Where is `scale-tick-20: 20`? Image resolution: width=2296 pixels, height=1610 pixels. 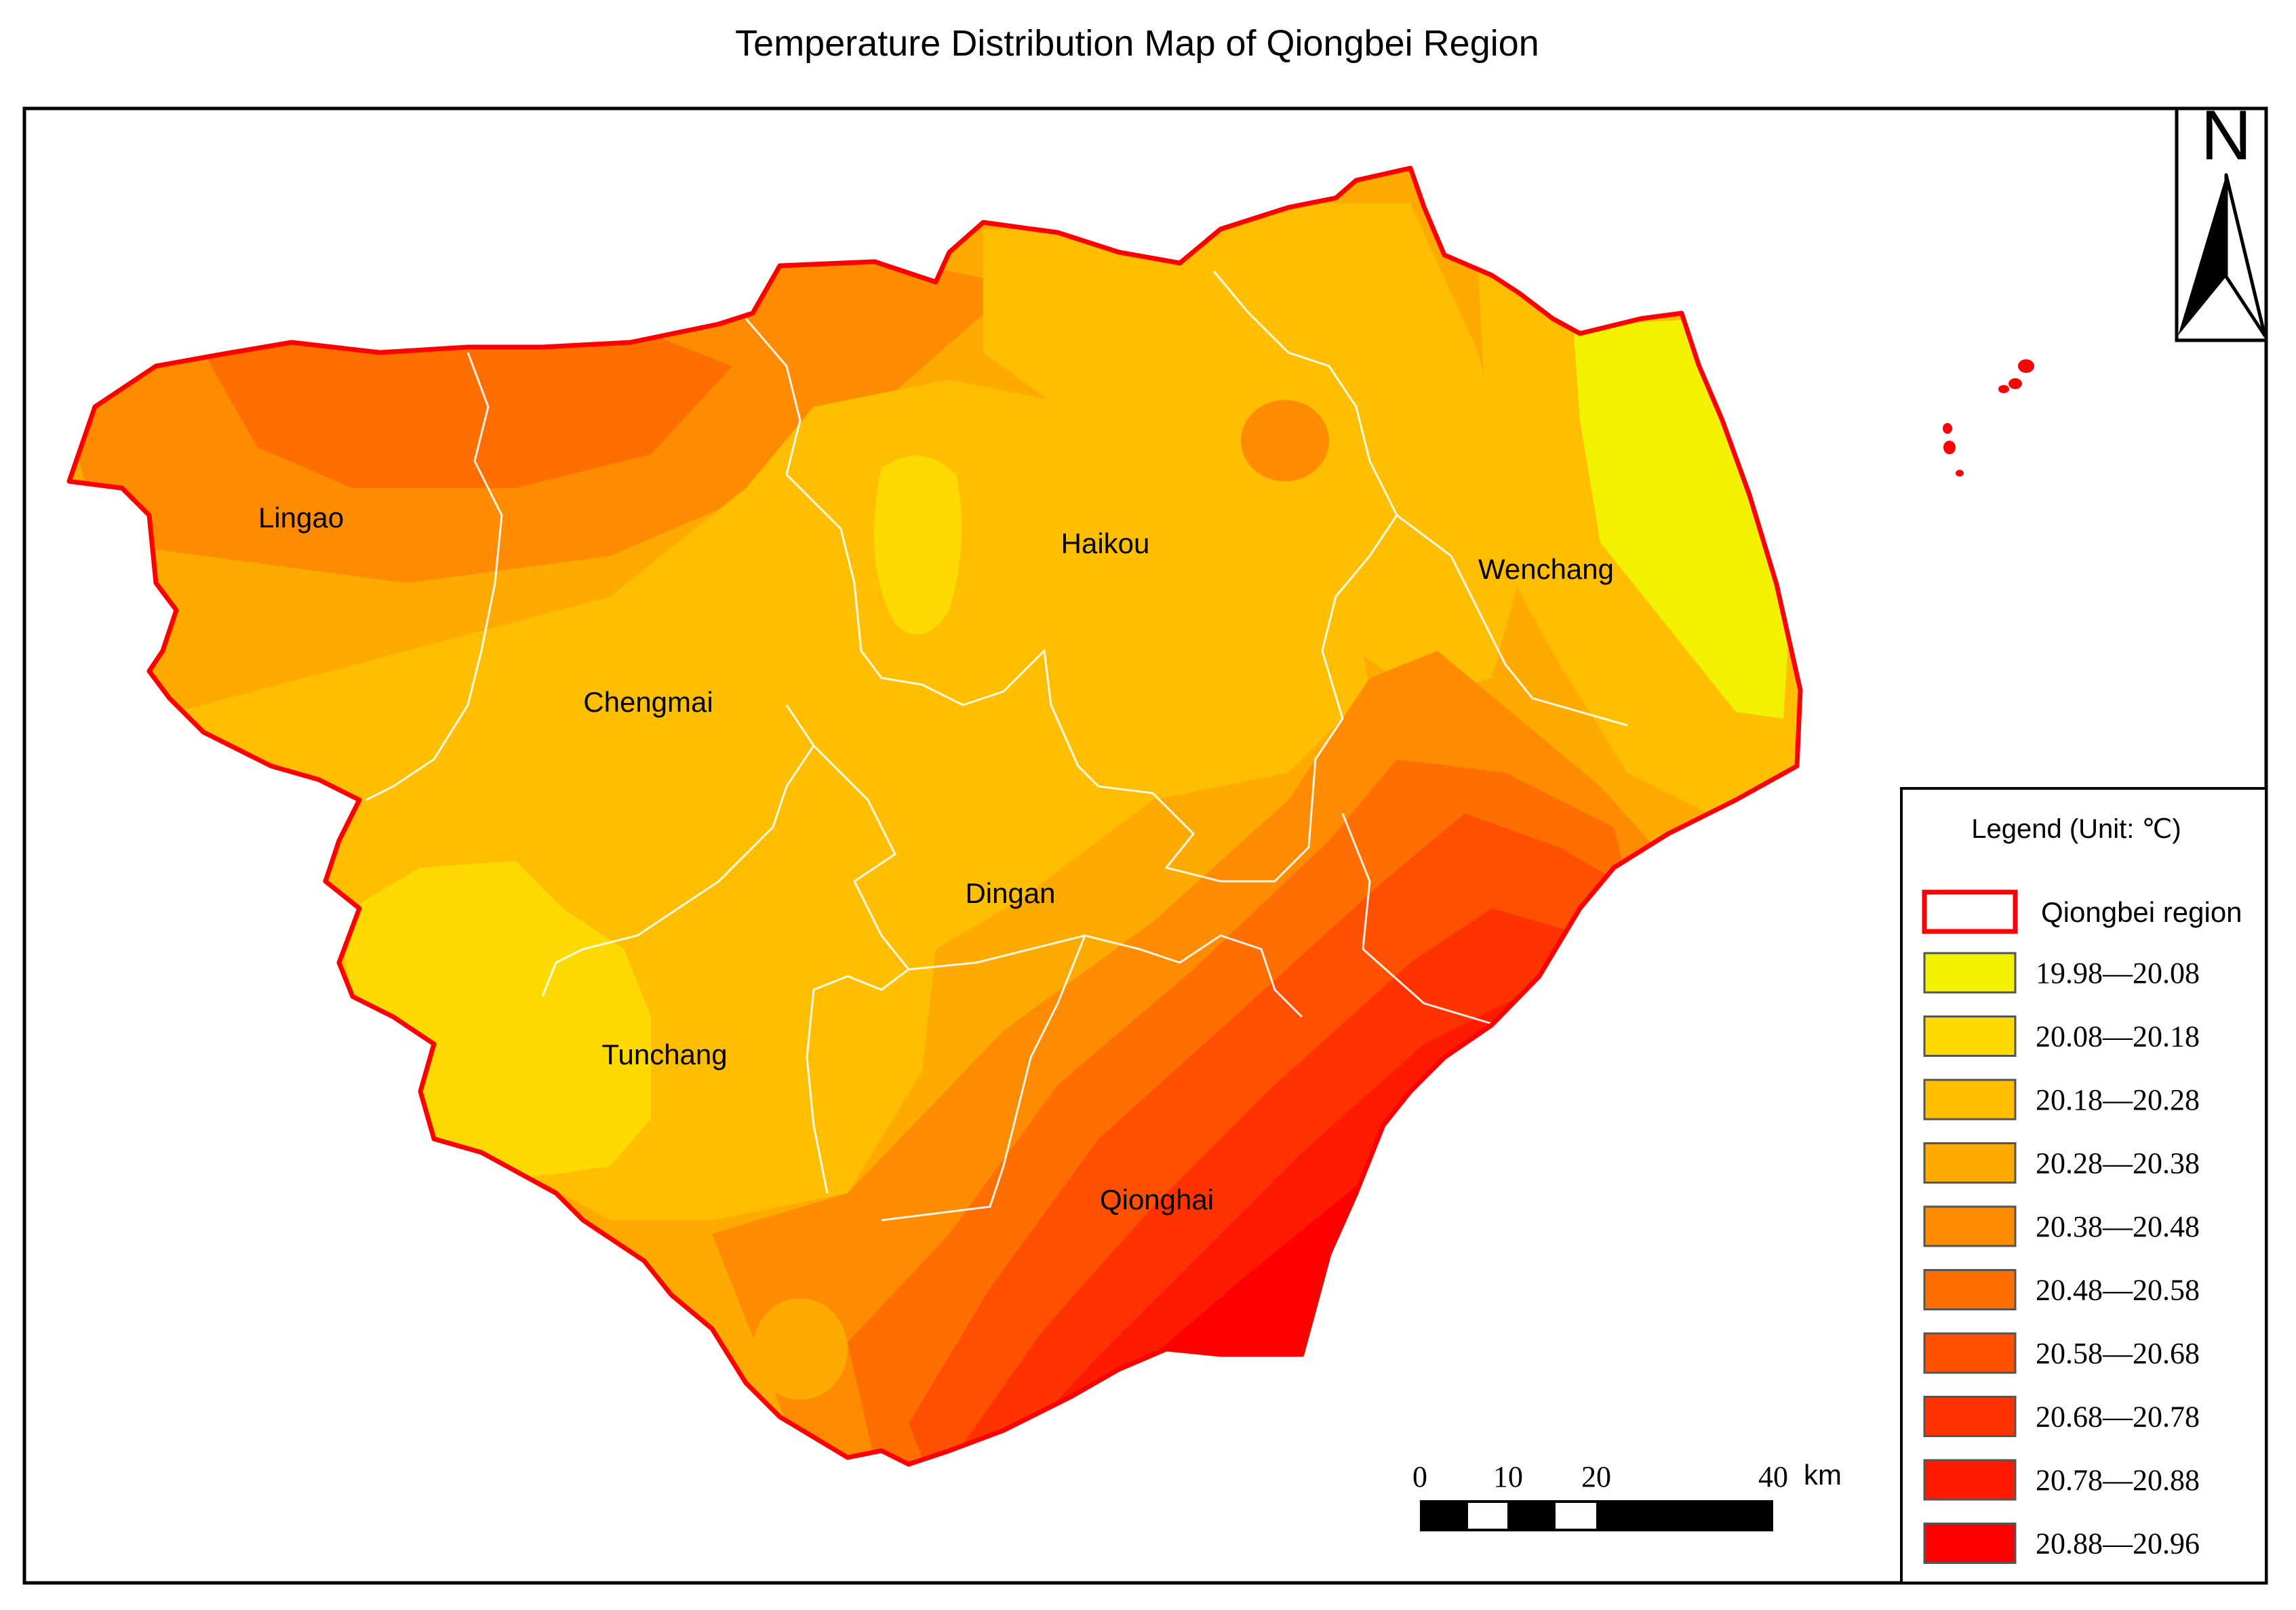 scale-tick-20: 20 is located at coordinates (1596, 1476).